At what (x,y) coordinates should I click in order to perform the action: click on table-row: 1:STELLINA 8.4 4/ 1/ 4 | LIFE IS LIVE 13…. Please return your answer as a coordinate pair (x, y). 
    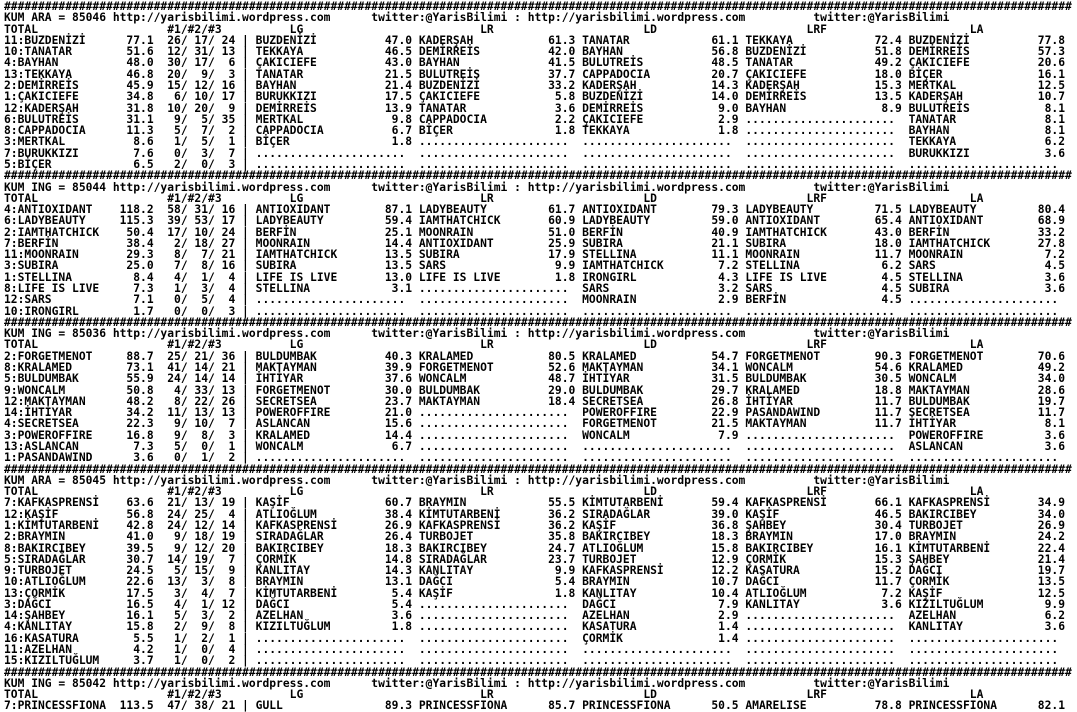
    Looking at the image, I should click on (538, 277).